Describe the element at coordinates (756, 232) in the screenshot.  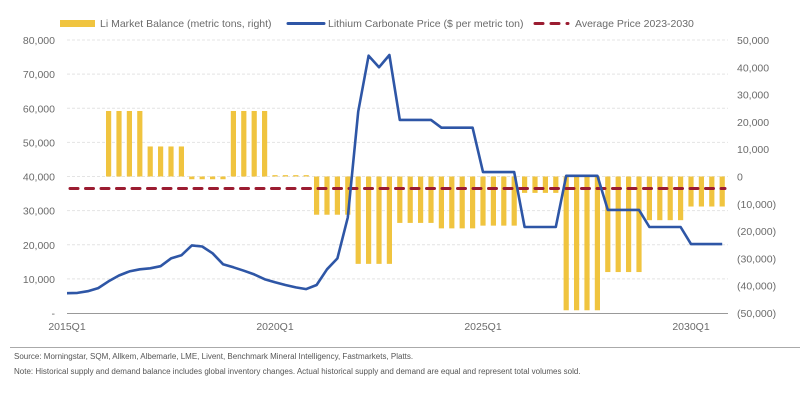
I see `right-axis-tick-label: (20,000)` at that location.